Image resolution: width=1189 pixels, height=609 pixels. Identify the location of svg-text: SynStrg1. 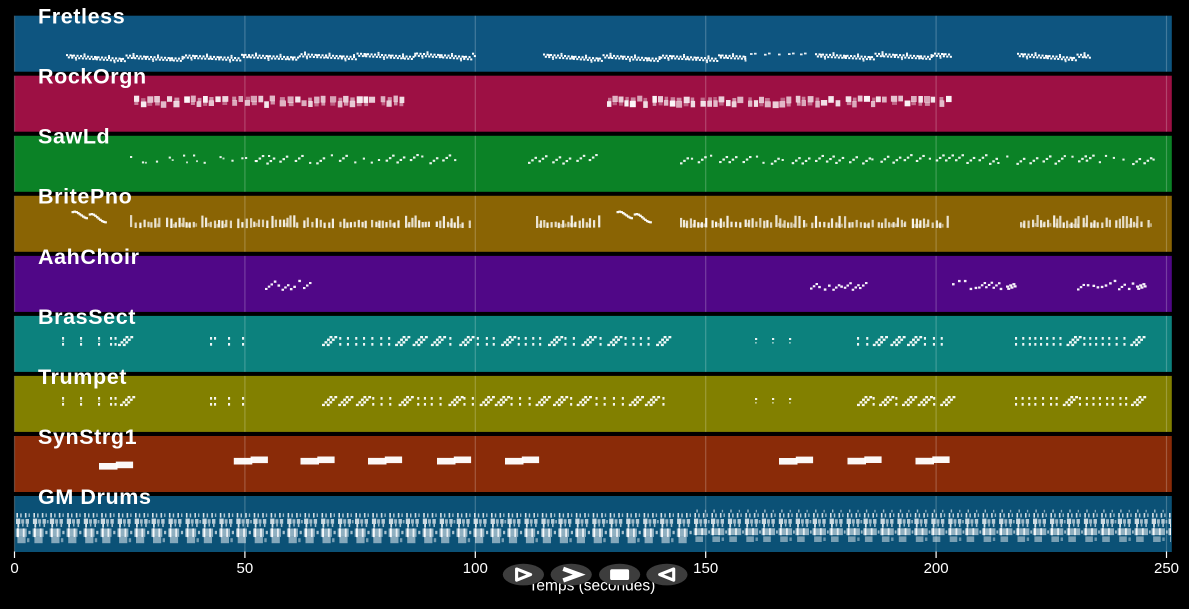
(87, 437).